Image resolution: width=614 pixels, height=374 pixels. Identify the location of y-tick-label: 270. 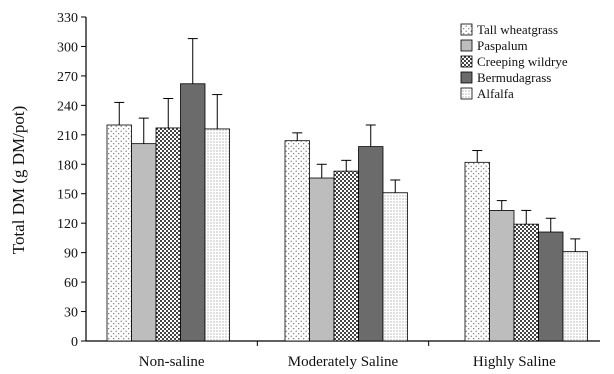
(67, 77).